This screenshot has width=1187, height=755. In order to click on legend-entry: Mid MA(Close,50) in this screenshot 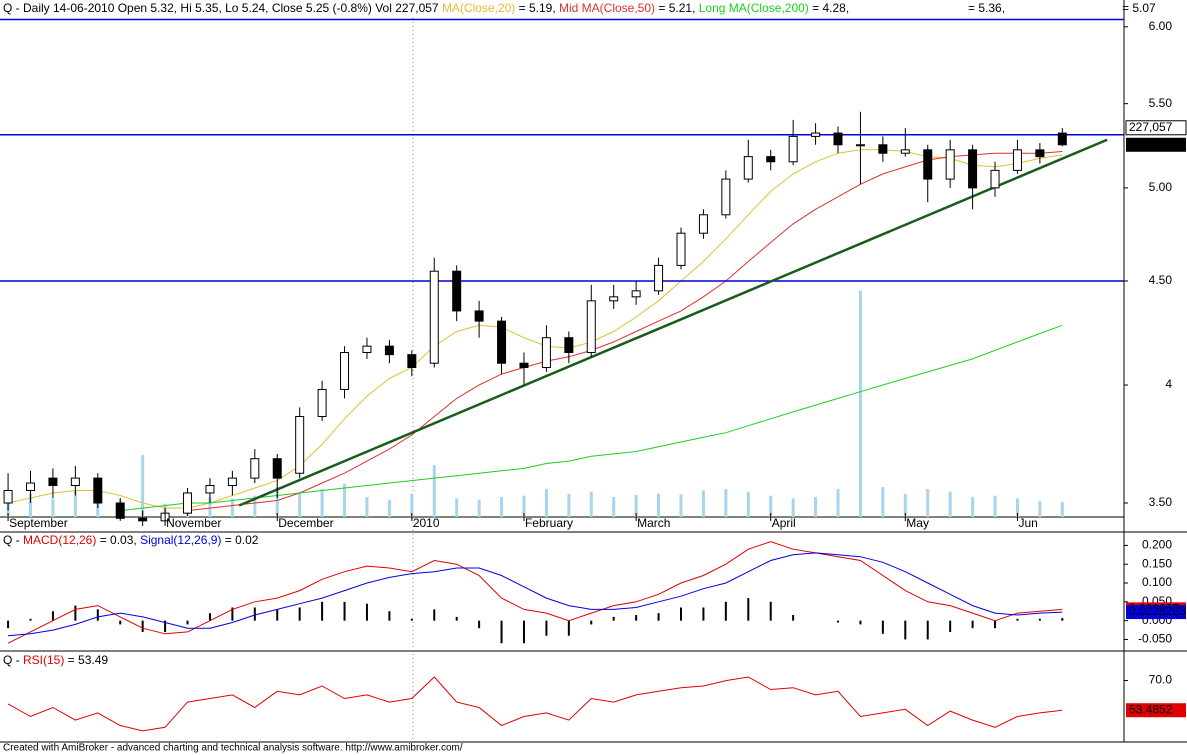, I will do `click(607, 8)`.